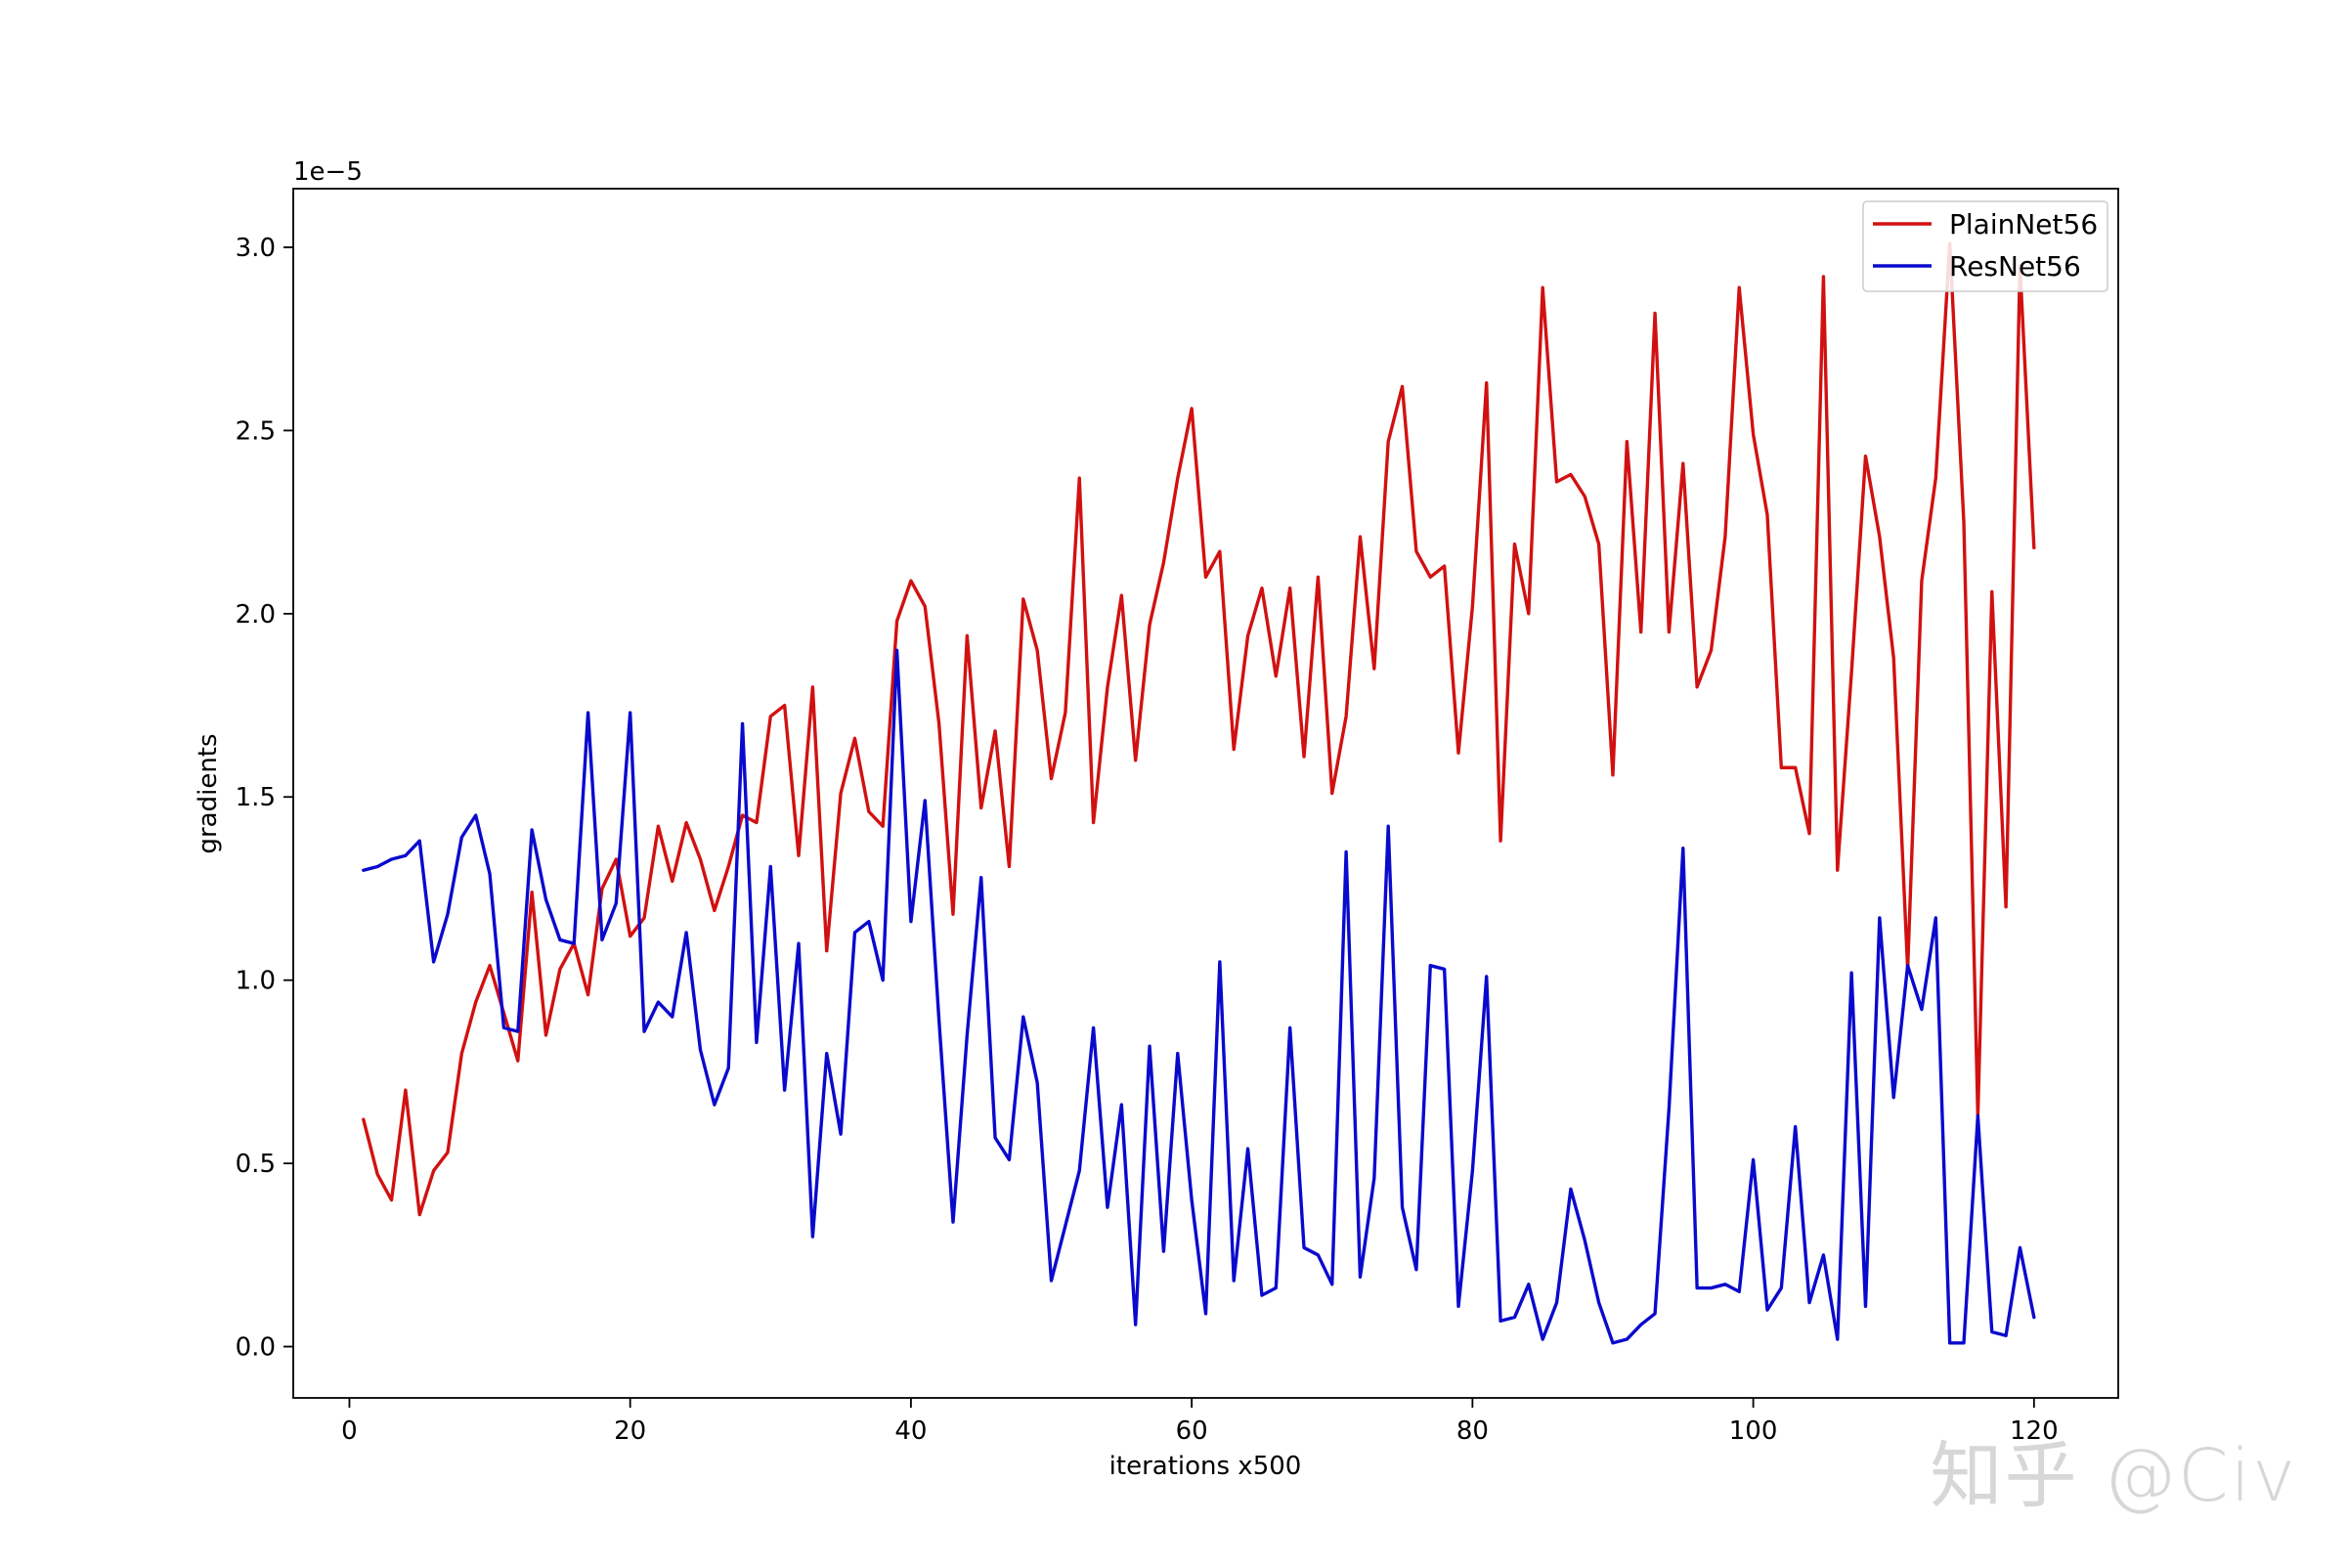  I want to click on x-tick-label: 80, so click(1472, 1431).